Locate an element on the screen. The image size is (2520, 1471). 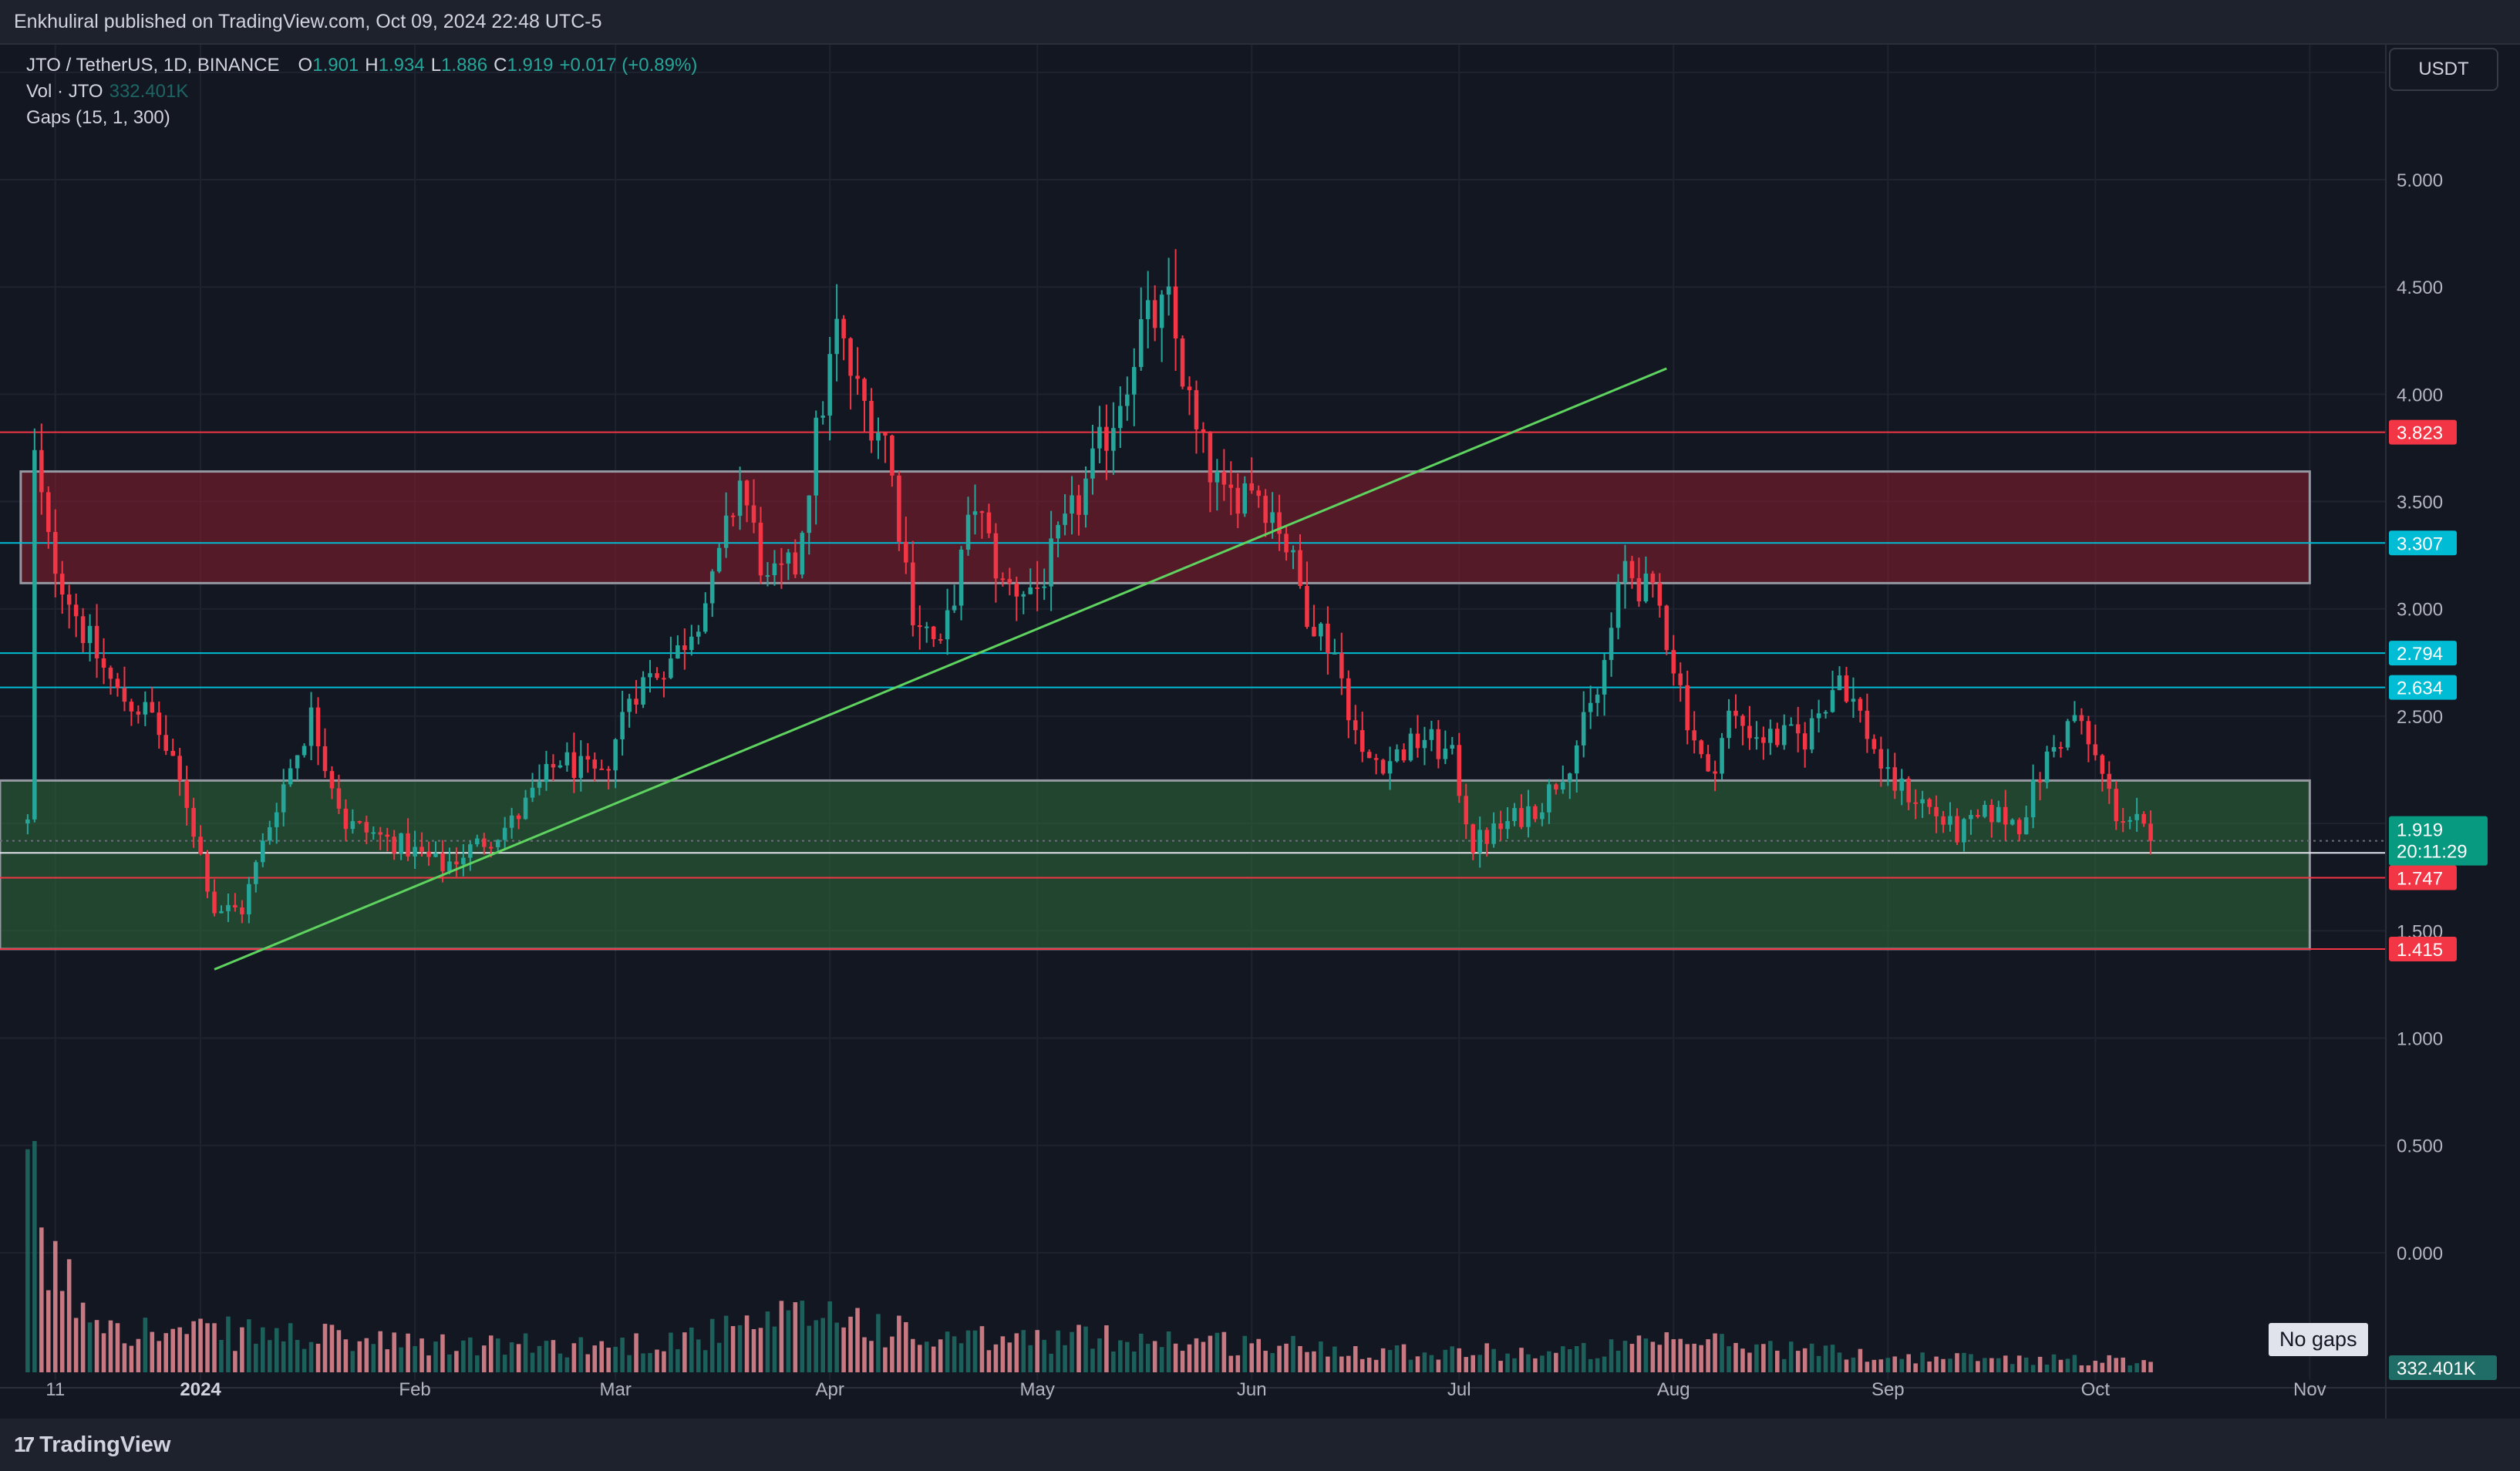
gaps-indicator-label: Gaps (15, 1, 300) is located at coordinates (98, 117).